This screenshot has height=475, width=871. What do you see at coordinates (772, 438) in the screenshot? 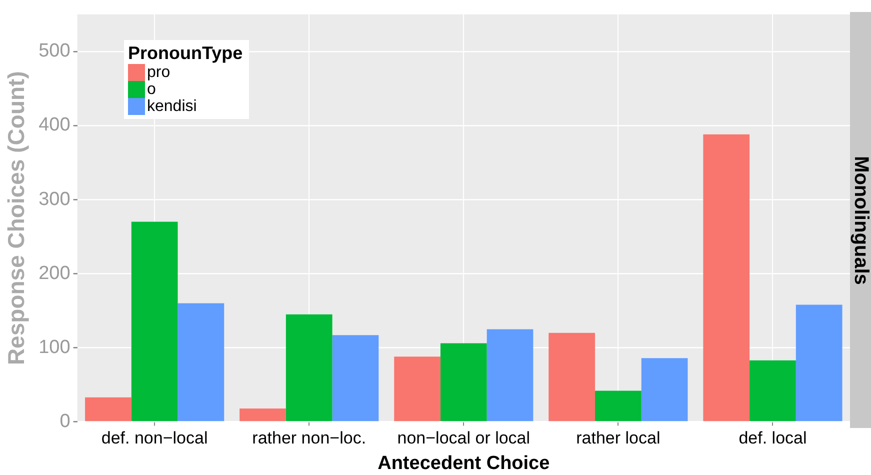
I see `x-tick-label: def. local` at bounding box center [772, 438].